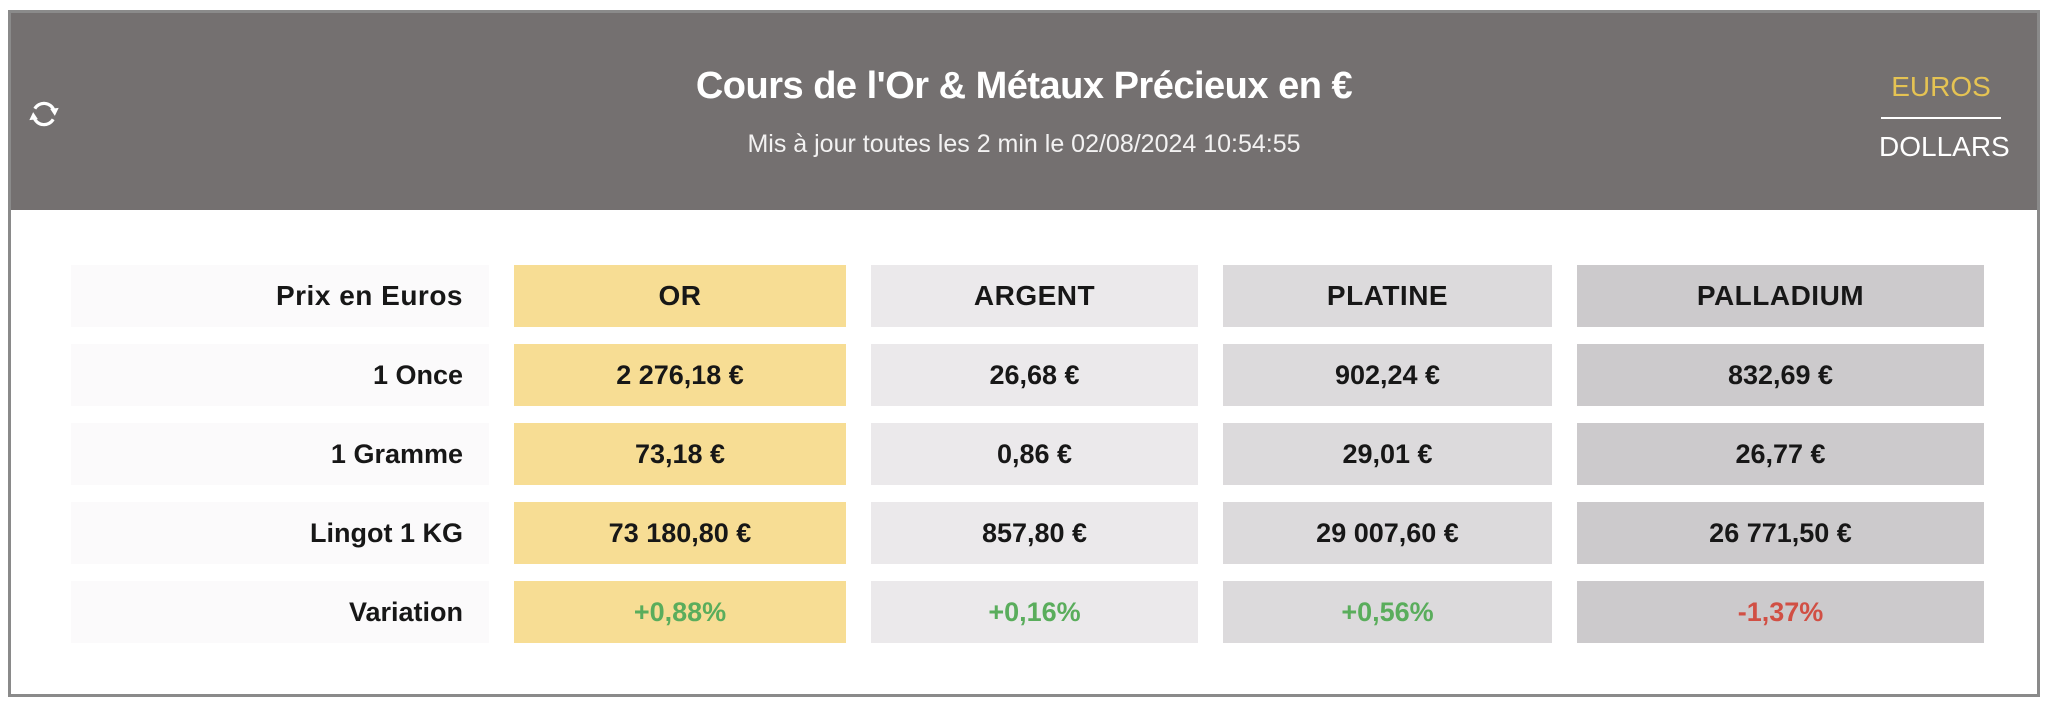 This screenshot has width=2048, height=707. What do you see at coordinates (680, 612) in the screenshot?
I see `variation-or: +0,88%` at bounding box center [680, 612].